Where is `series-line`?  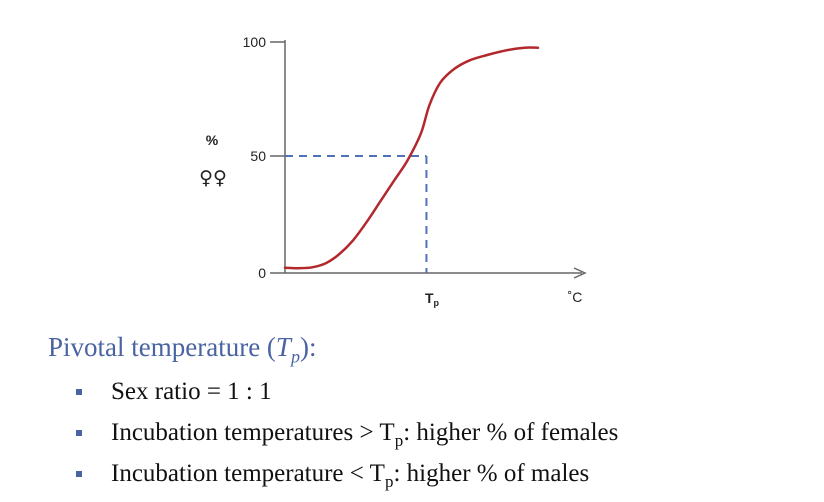 series-line is located at coordinates (411, 158).